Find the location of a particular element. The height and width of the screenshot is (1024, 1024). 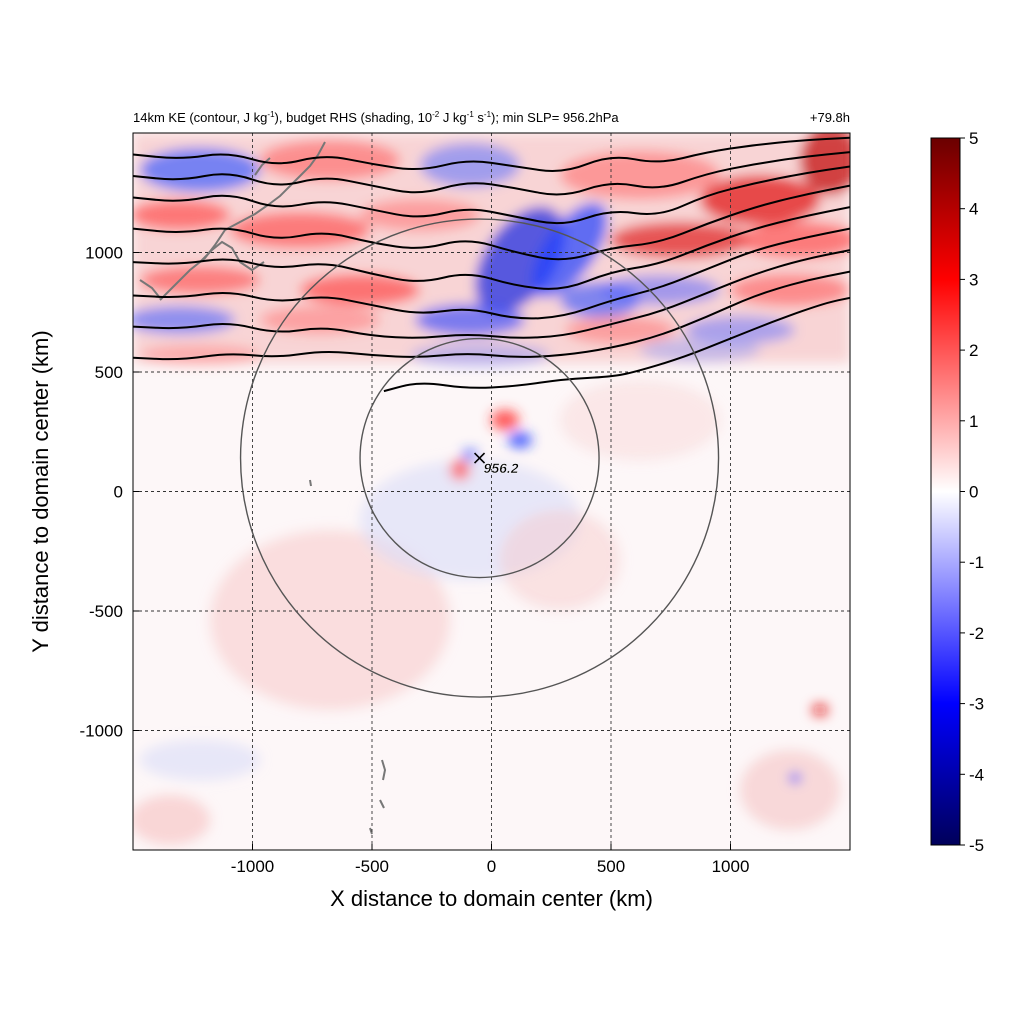

x-tick-labels: -1000 -500 0 500 1000 is located at coordinates (490, 866).